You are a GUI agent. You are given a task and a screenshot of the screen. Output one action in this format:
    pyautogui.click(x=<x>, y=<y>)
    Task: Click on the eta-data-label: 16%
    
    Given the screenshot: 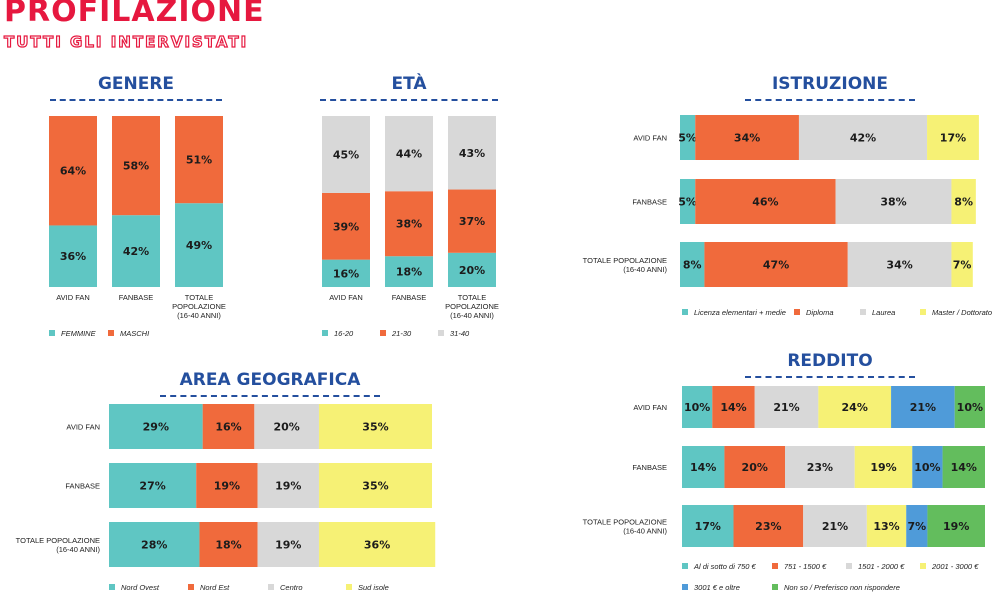 What is the action you would take?
    pyautogui.click(x=346, y=273)
    